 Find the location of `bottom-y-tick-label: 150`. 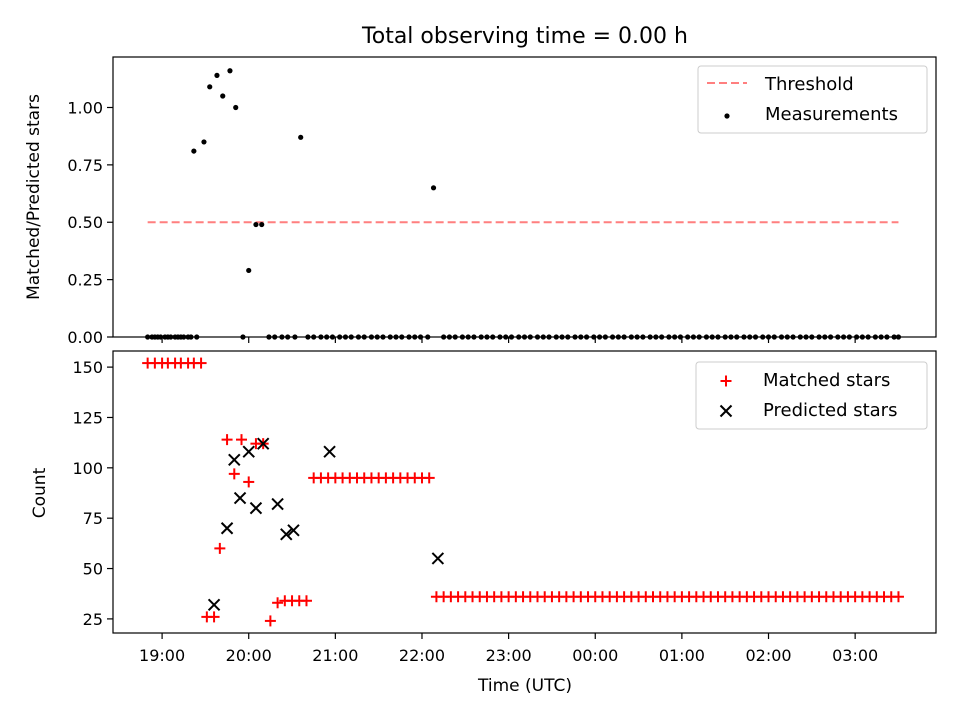

bottom-y-tick-label: 150 is located at coordinates (87, 367).